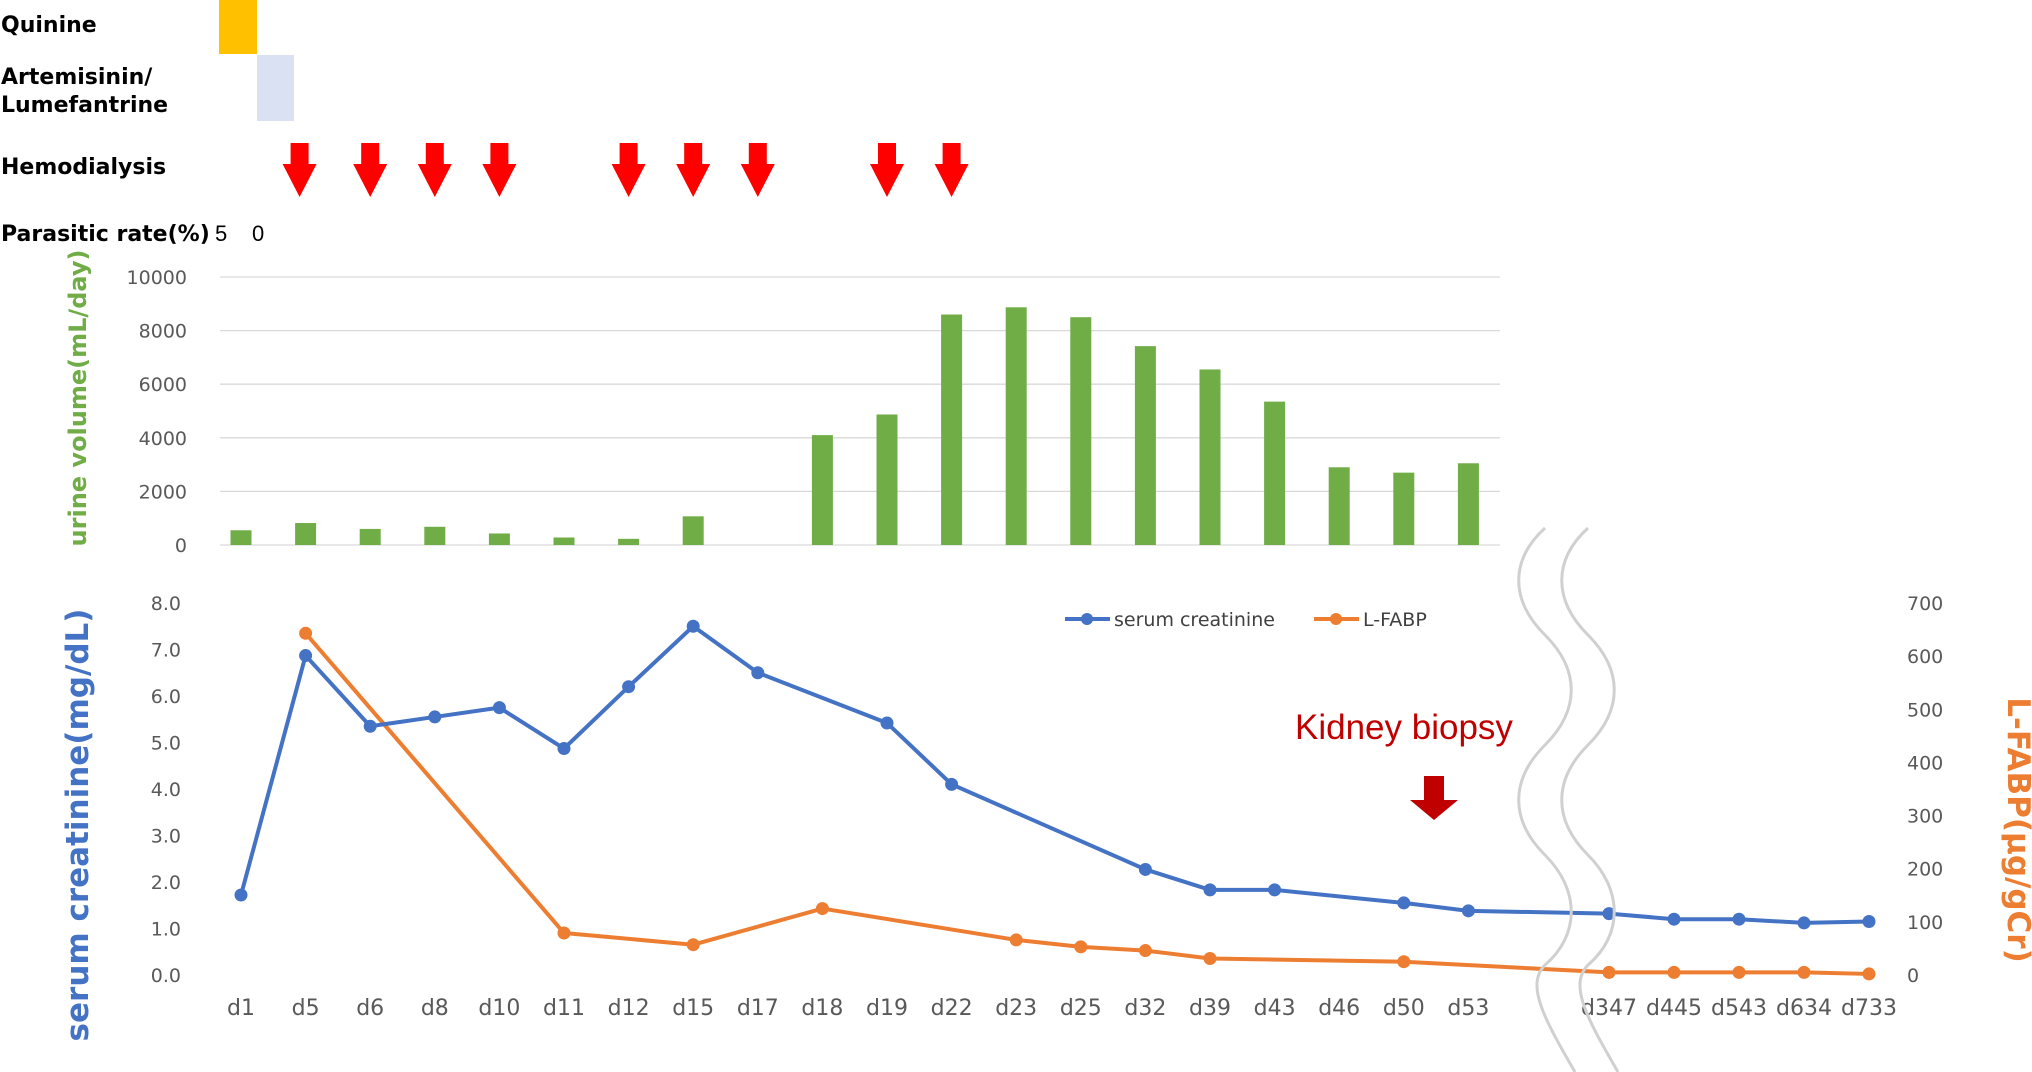 This screenshot has width=2032, height=1072. I want to click on x-tick-label: d19, so click(887, 1008).